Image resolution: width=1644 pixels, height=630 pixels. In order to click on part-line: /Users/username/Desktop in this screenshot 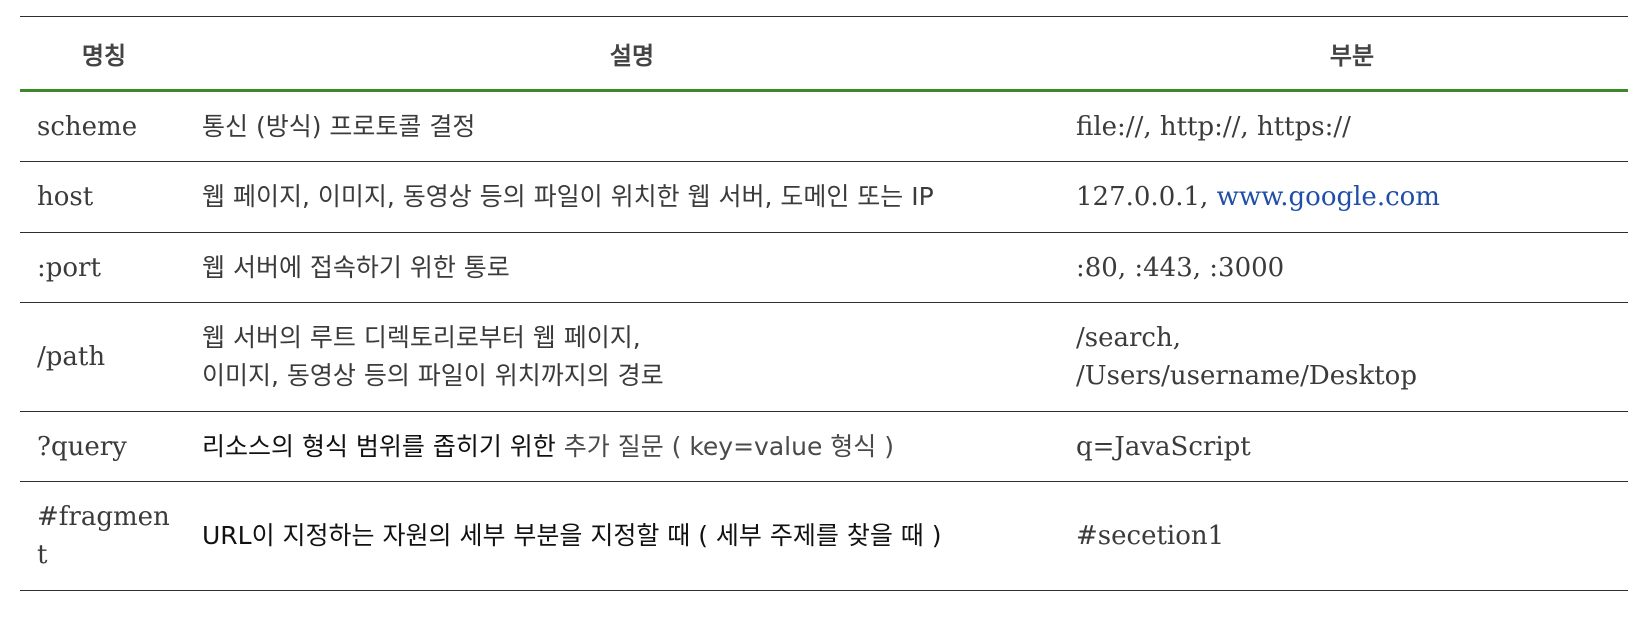, I will do `click(1246, 376)`.